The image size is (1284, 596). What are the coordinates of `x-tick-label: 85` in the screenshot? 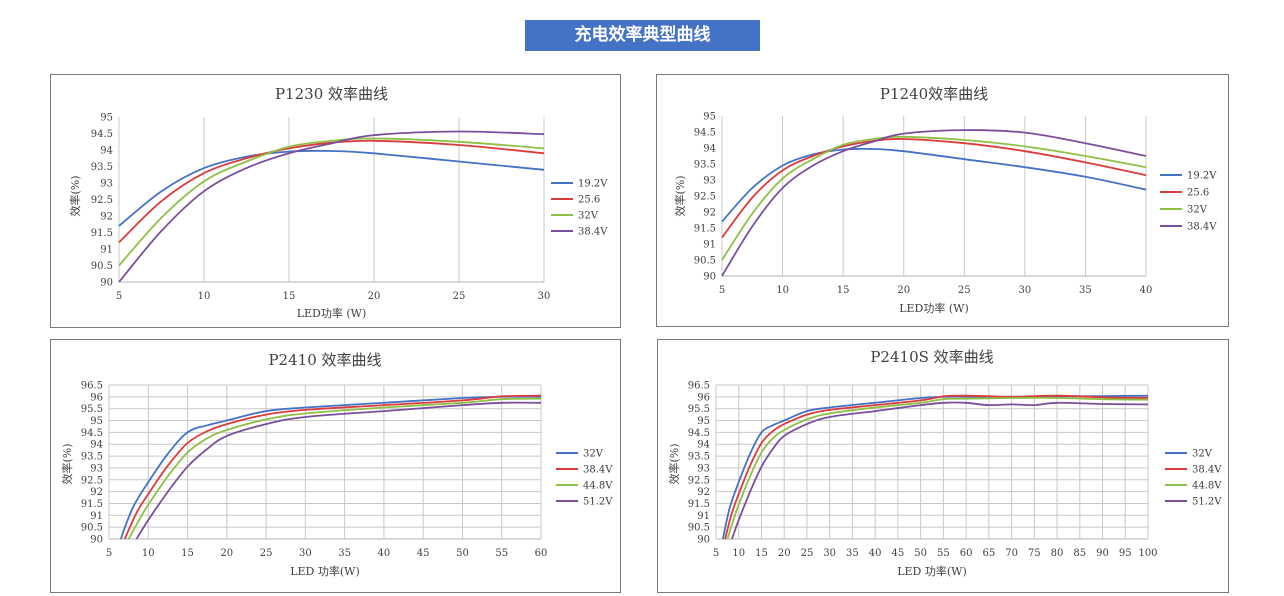 It's located at (1079, 553).